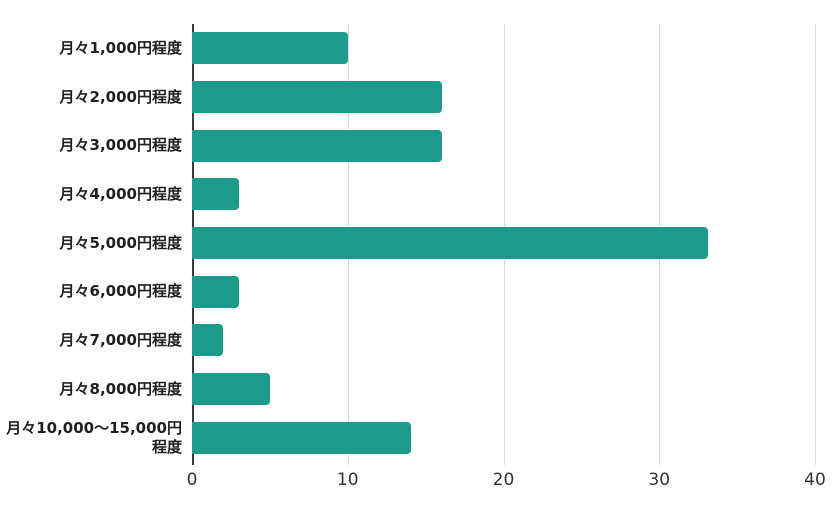 The image size is (840, 519). What do you see at coordinates (120, 193) in the screenshot?
I see `category-label: 月々4,000円程度` at bounding box center [120, 193].